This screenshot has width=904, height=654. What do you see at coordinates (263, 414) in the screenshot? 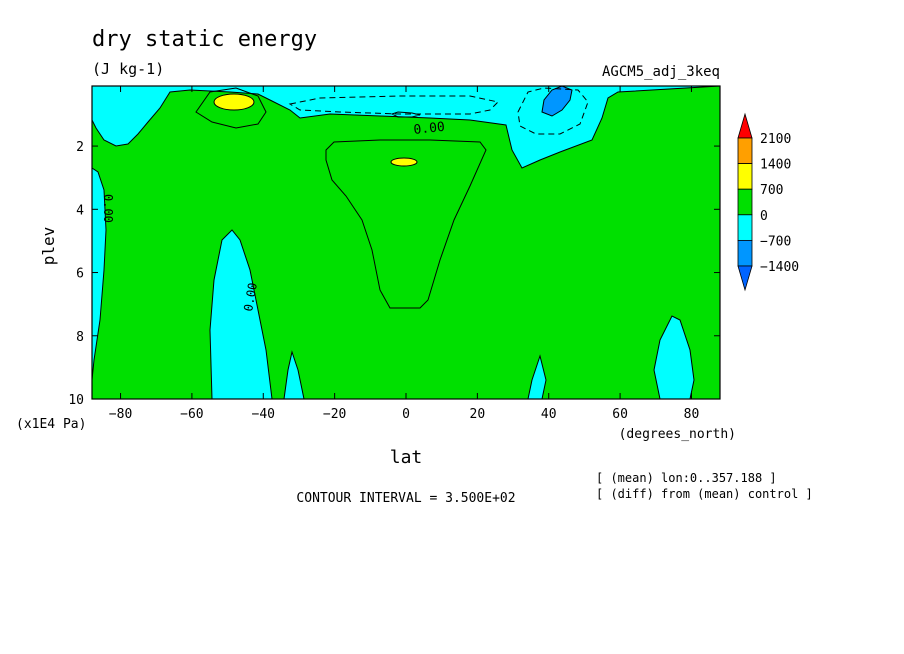
I see `x-tick-label: −40` at bounding box center [263, 414].